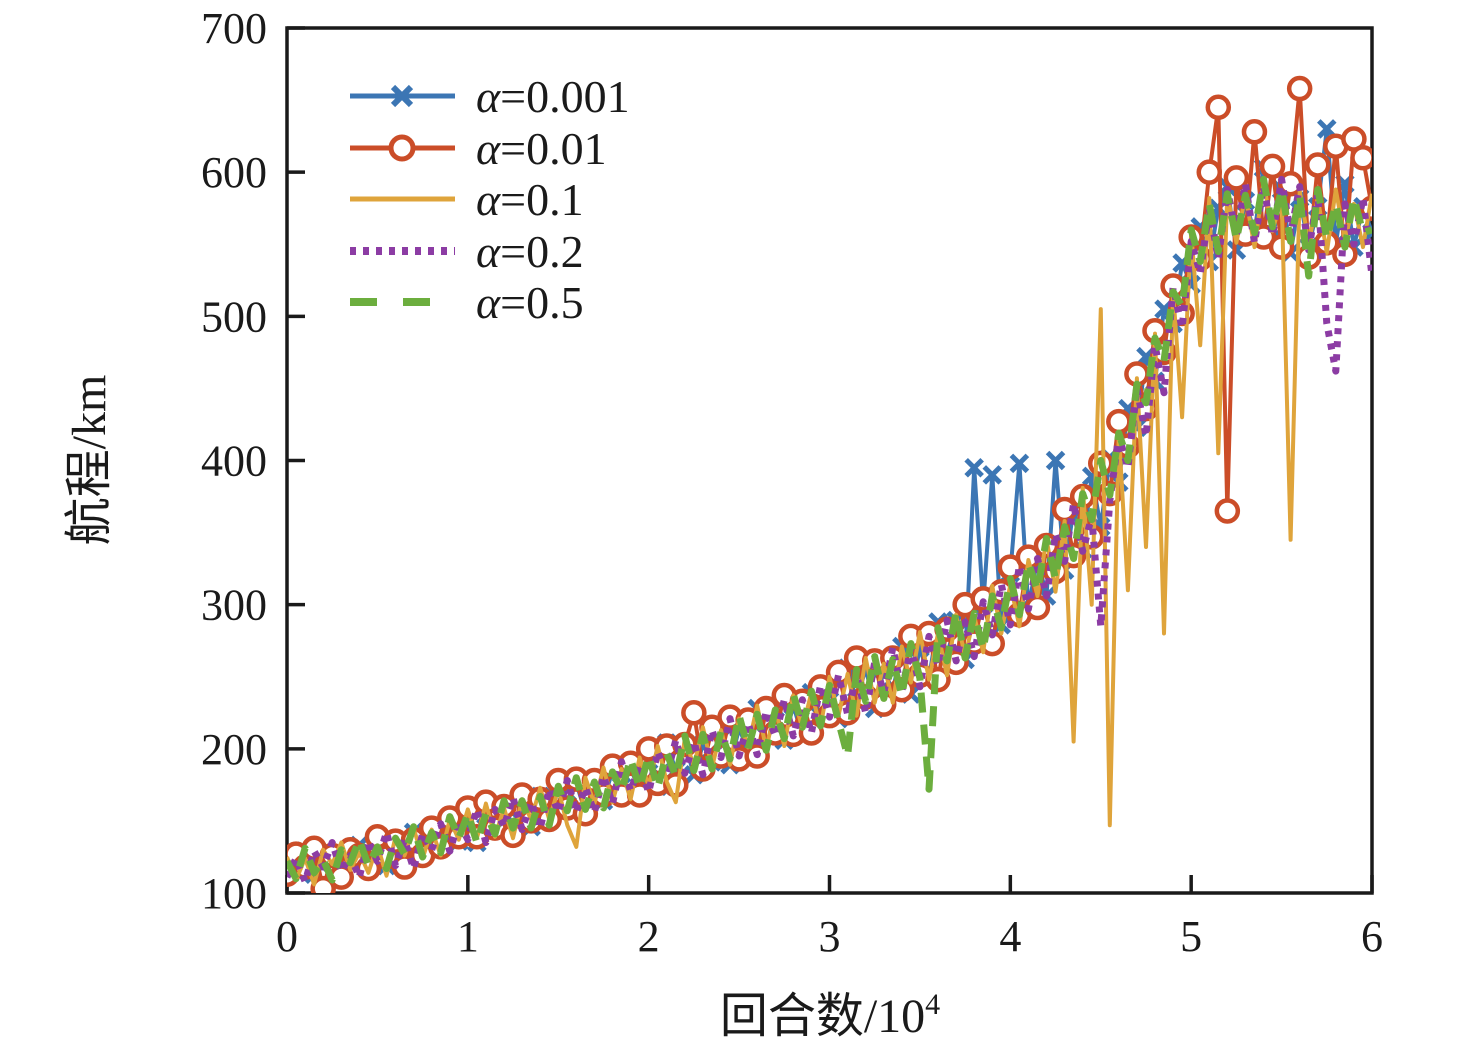 This screenshot has height=1058, width=1476. I want to click on x-tick-label: 3, so click(830, 936).